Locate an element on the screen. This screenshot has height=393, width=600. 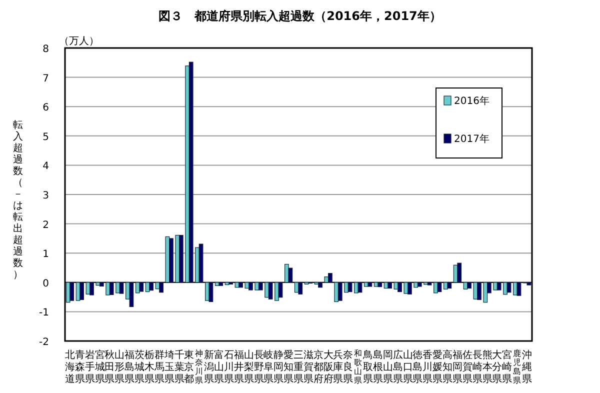
x-tick-label: 岩手県 is located at coordinates (89, 367).